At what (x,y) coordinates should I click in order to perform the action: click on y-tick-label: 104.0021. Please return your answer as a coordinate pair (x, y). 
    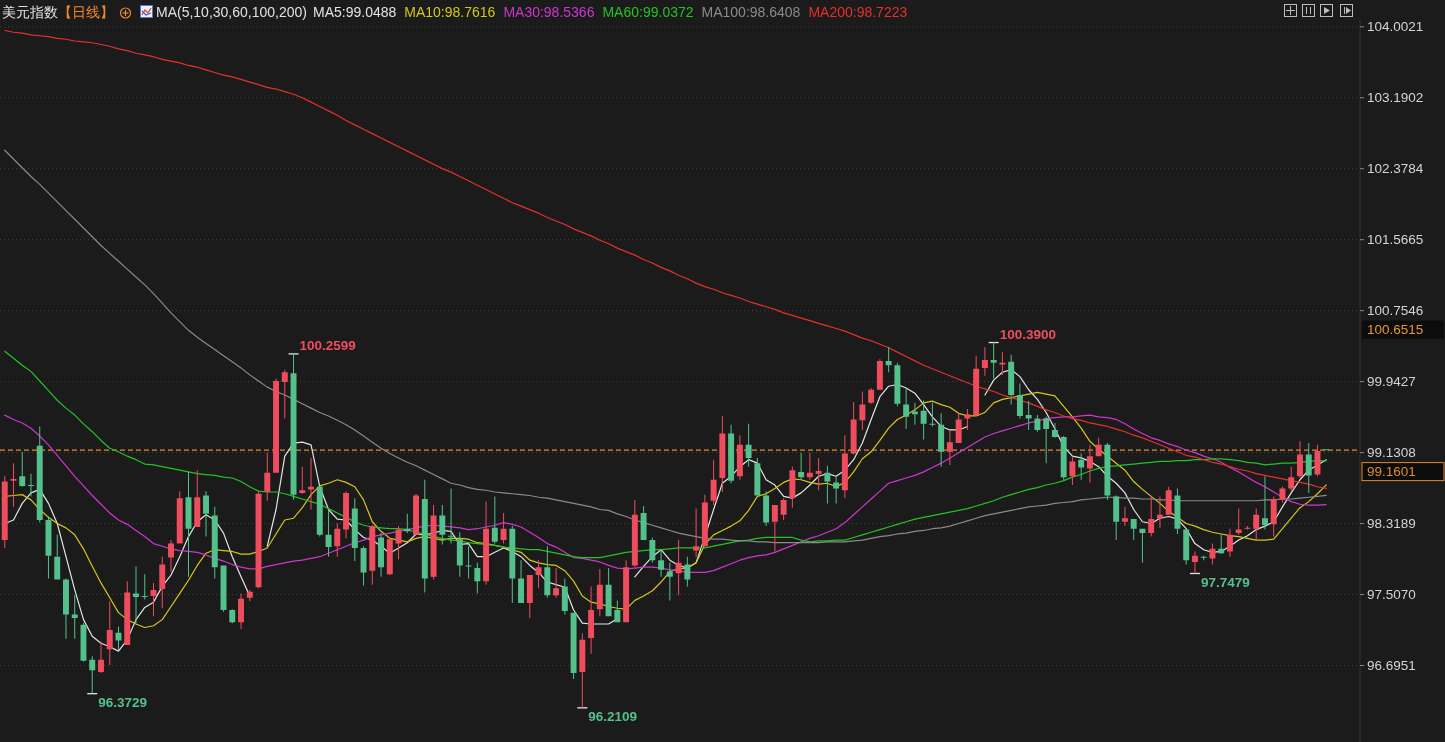
    Looking at the image, I should click on (1395, 27).